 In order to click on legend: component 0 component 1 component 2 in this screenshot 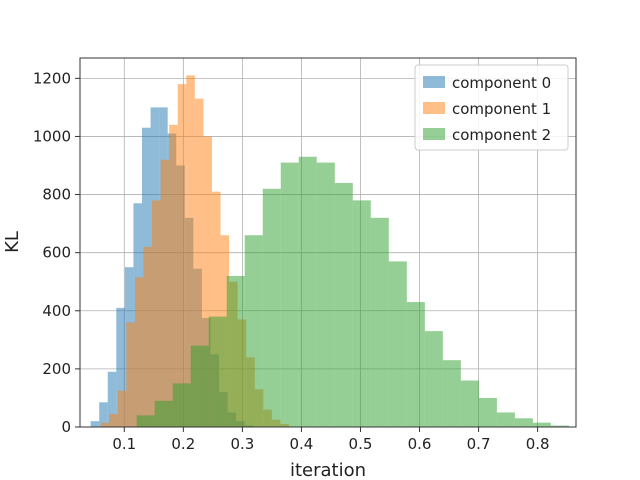, I will do `click(491, 107)`.